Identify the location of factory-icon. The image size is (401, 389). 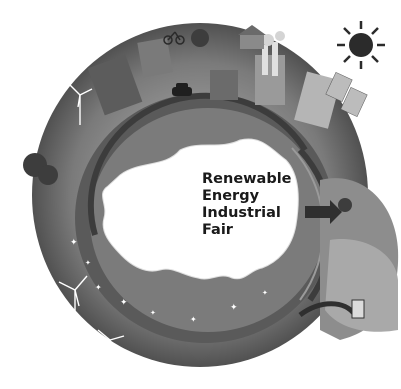
(273, 53).